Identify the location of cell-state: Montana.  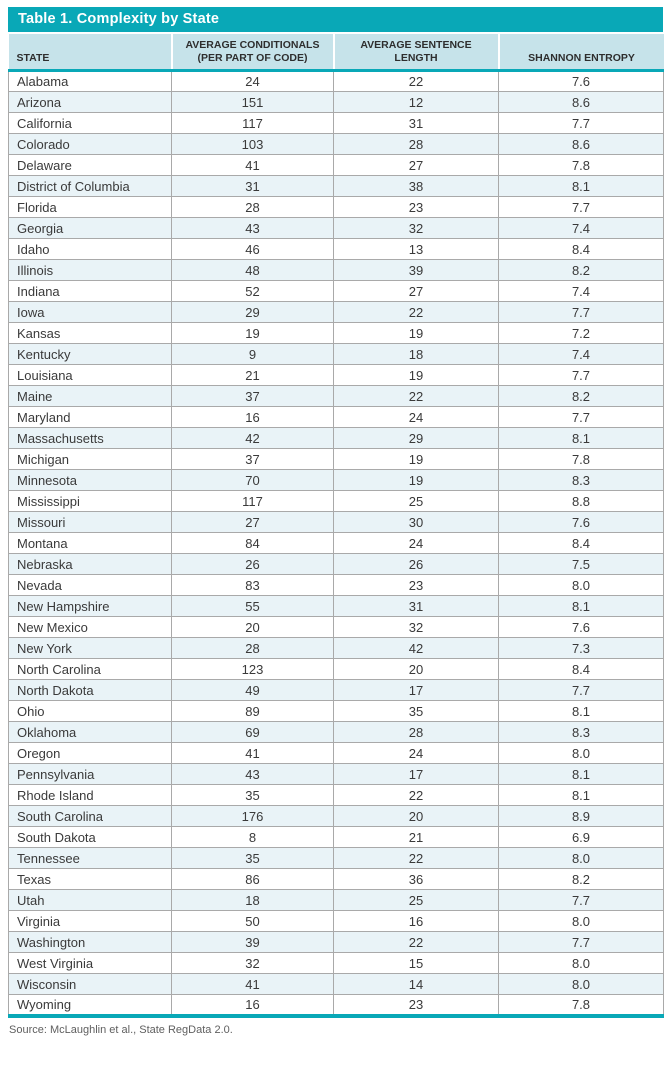
(90, 543).